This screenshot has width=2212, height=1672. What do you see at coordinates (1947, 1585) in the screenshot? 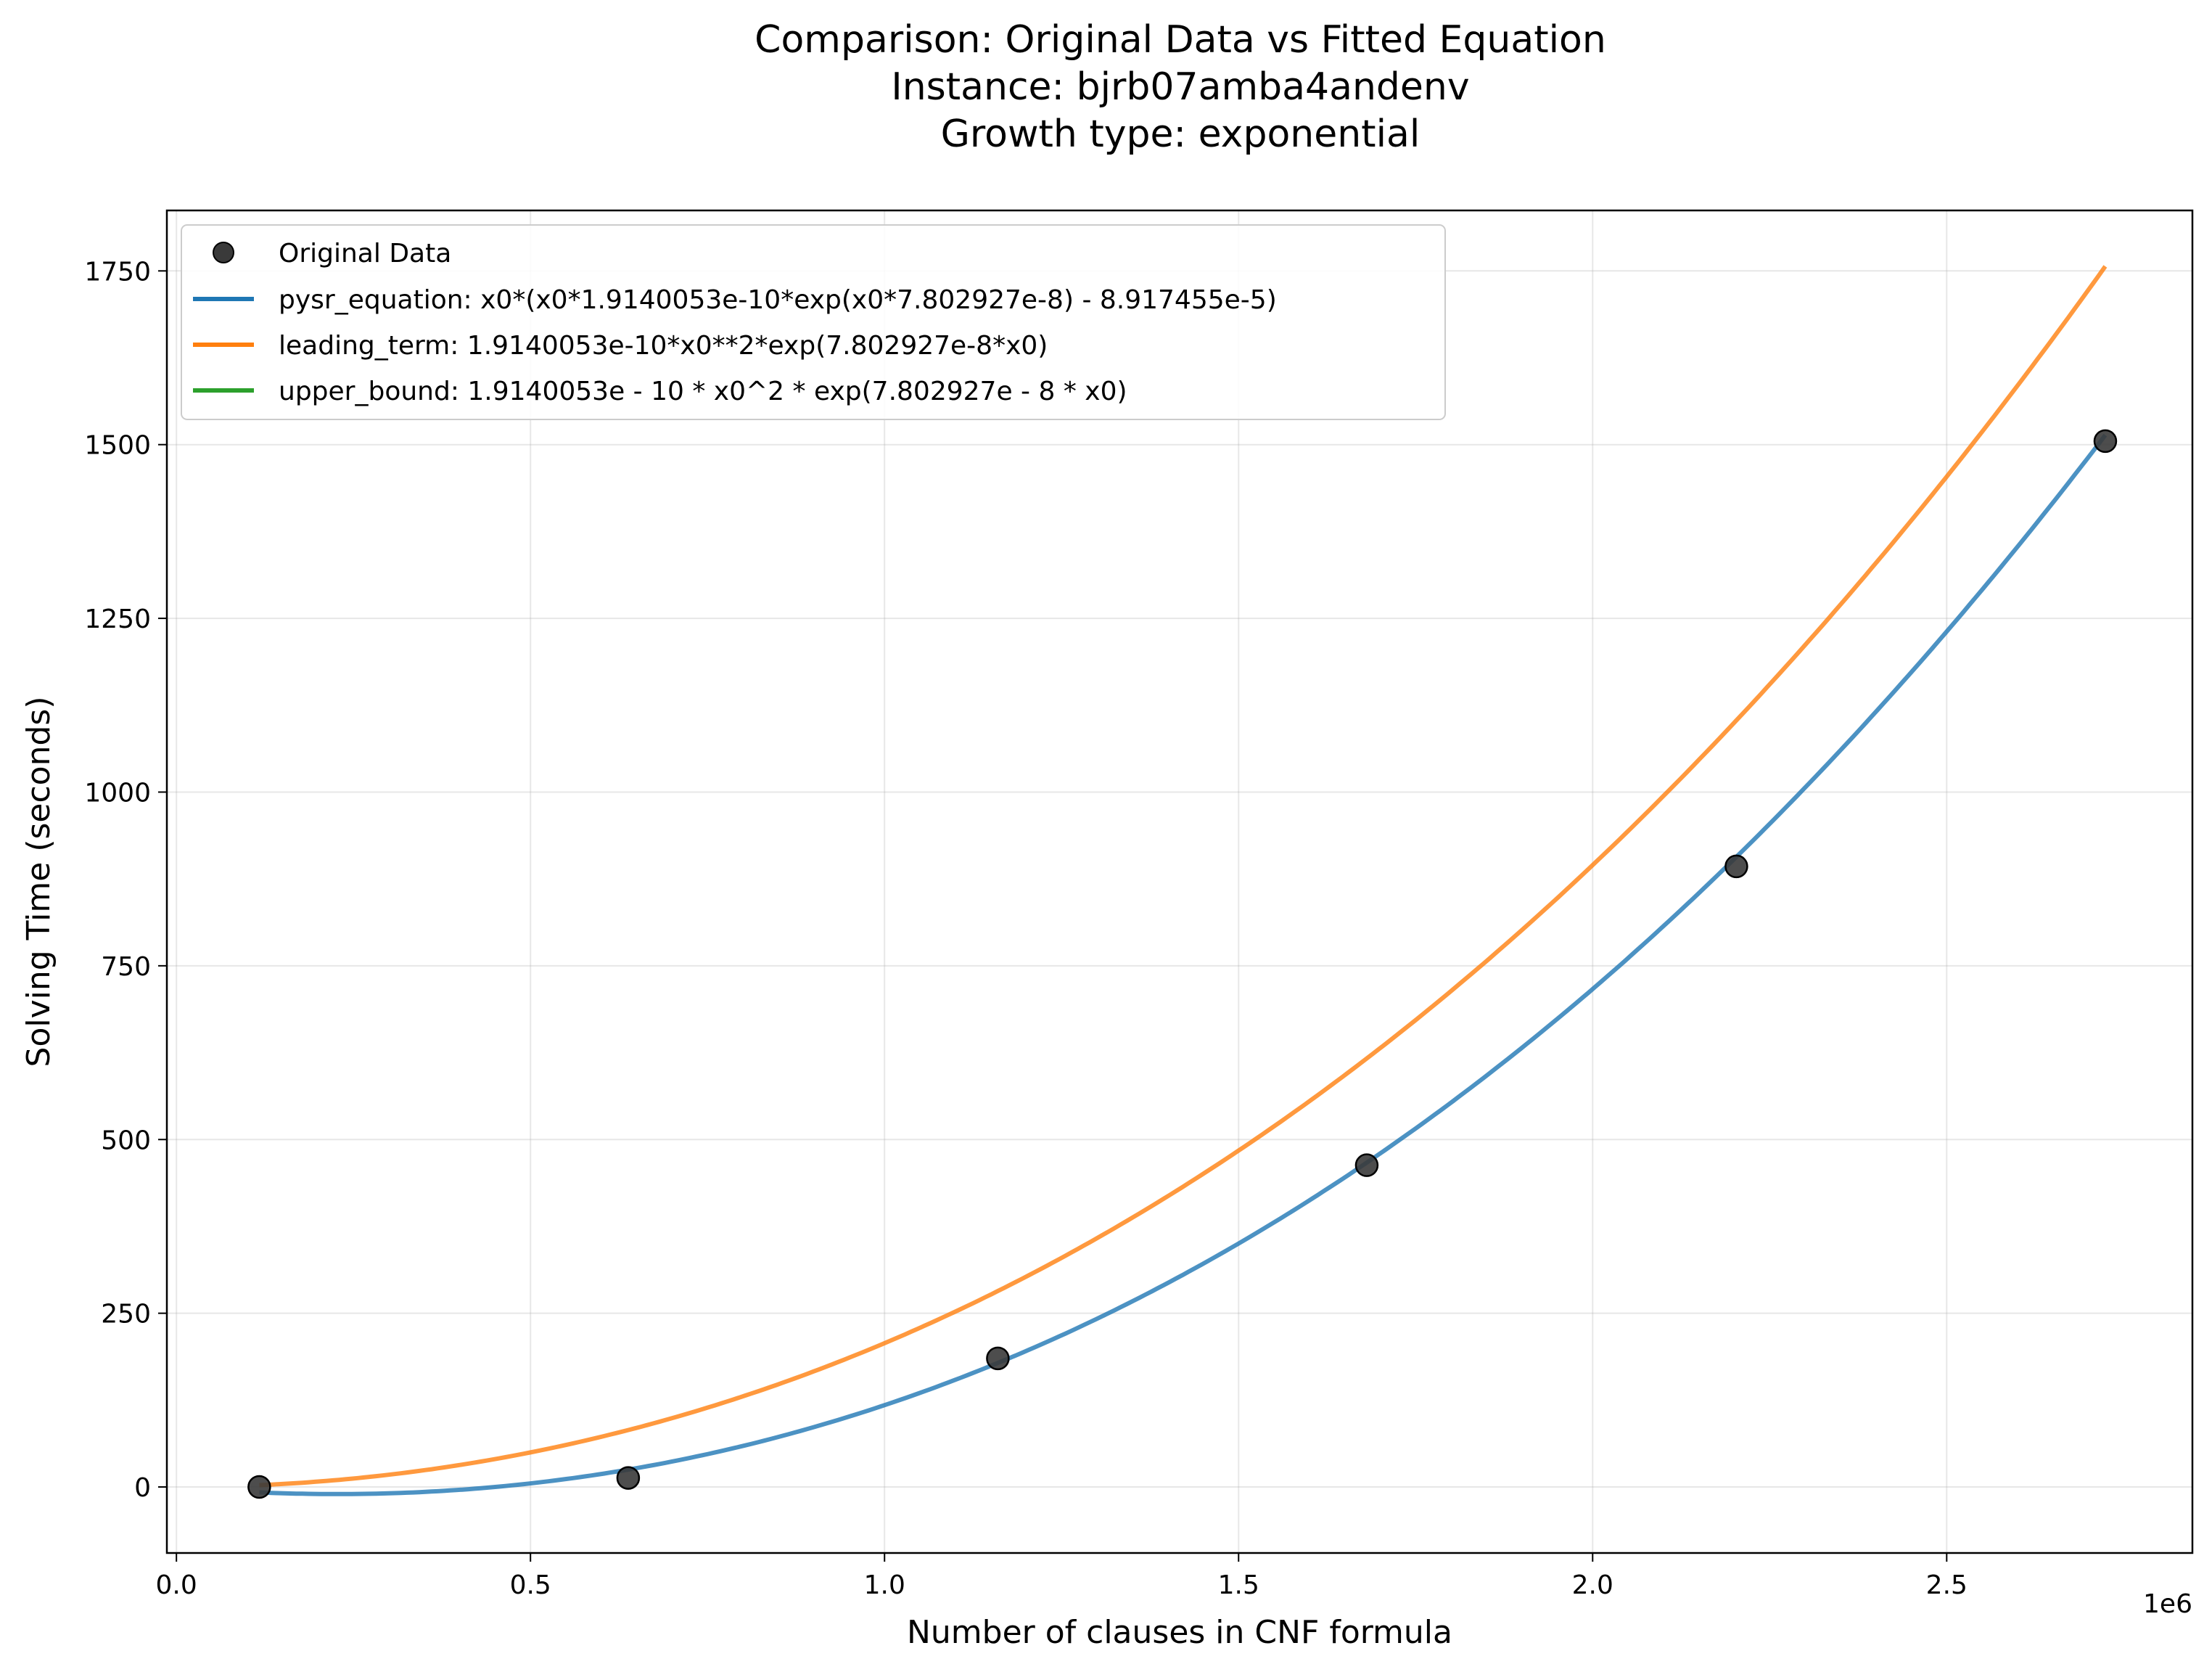
I see `x-tick-label: 2.5` at bounding box center [1947, 1585].